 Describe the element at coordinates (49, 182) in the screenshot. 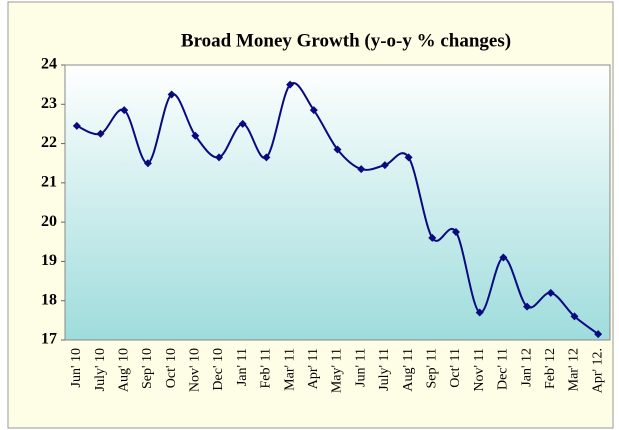

I see `y-tick-label: 21` at that location.